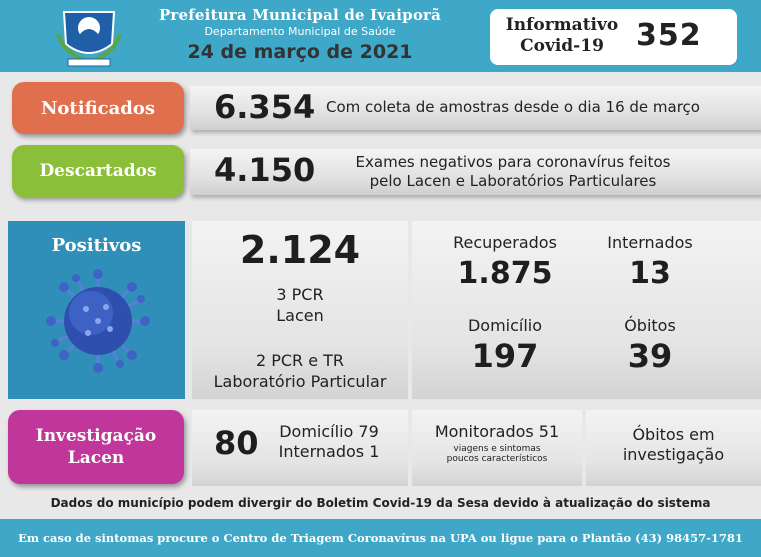  Describe the element at coordinates (562, 46) in the screenshot. I see `info-label-2: Covid-19` at that location.